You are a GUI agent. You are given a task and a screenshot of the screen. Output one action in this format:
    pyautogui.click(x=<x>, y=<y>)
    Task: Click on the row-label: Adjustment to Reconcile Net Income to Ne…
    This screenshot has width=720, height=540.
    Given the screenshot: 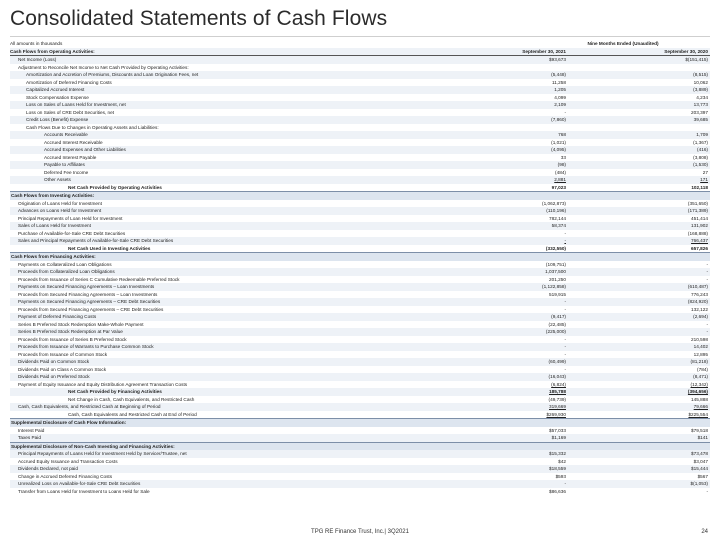 What is the action you would take?
    pyautogui.click(x=103, y=67)
    